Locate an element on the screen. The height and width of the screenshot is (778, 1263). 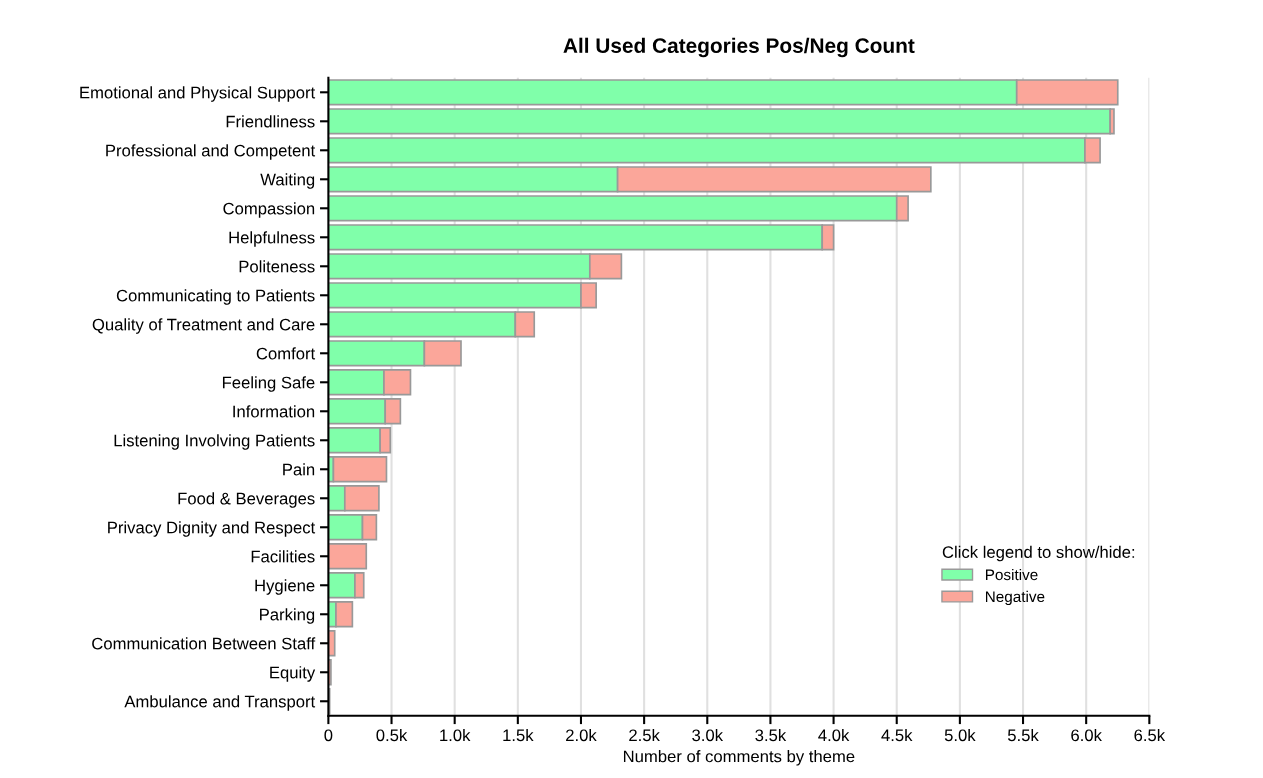
y-tick-label: Communicating to Patients is located at coordinates (215, 297).